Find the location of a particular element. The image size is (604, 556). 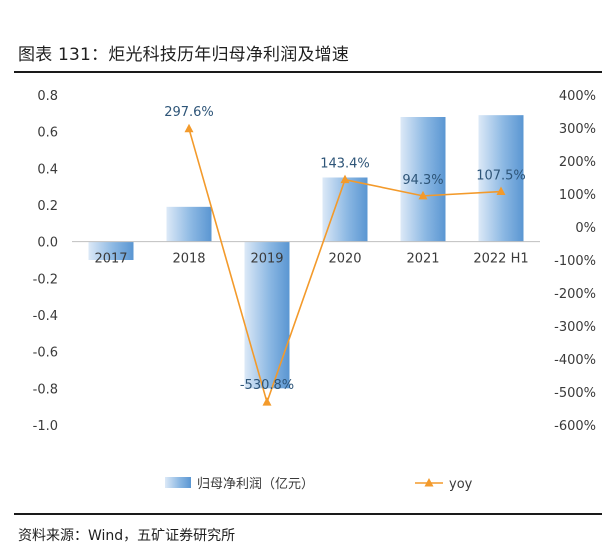

left-axis-tick: 0.2 is located at coordinates (47, 206).